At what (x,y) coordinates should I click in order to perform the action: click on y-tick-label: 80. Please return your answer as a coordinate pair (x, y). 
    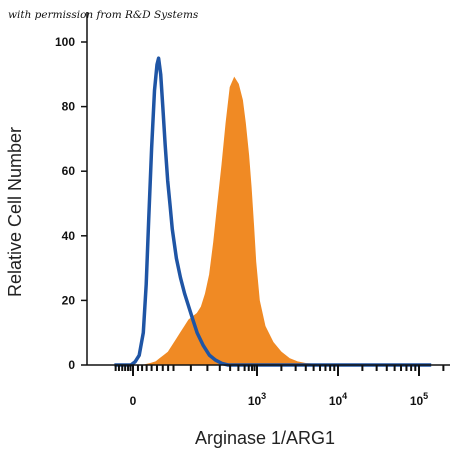
    Looking at the image, I should click on (69, 107).